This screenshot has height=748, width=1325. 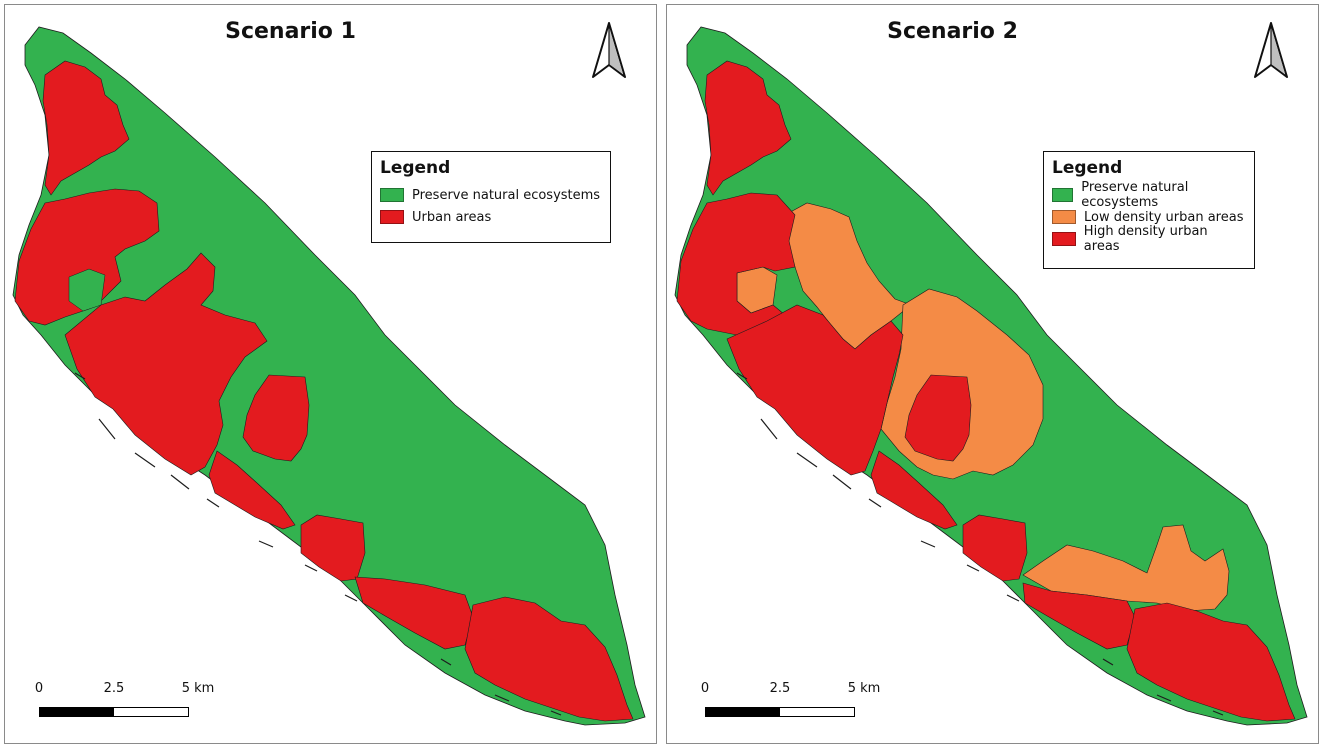 I want to click on urban-area-north, so click(x=86, y=128).